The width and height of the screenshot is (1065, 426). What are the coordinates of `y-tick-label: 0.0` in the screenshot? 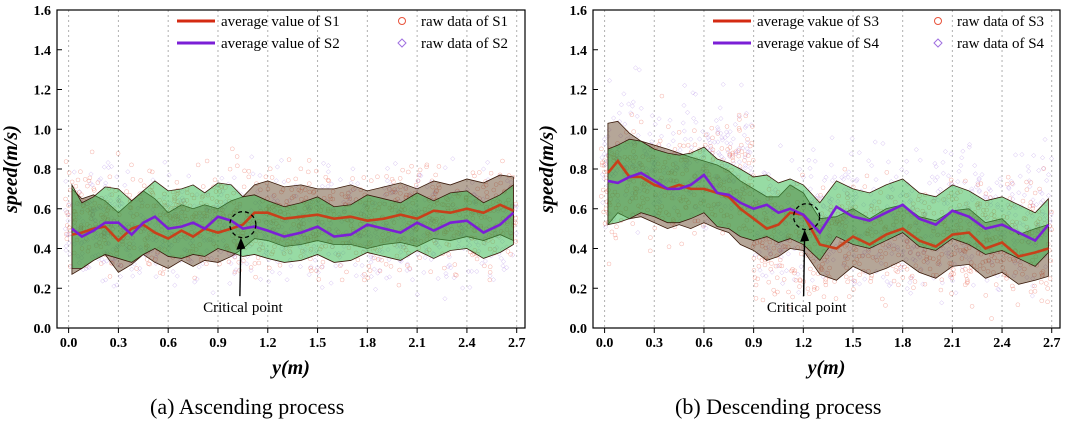 It's located at (579, 329).